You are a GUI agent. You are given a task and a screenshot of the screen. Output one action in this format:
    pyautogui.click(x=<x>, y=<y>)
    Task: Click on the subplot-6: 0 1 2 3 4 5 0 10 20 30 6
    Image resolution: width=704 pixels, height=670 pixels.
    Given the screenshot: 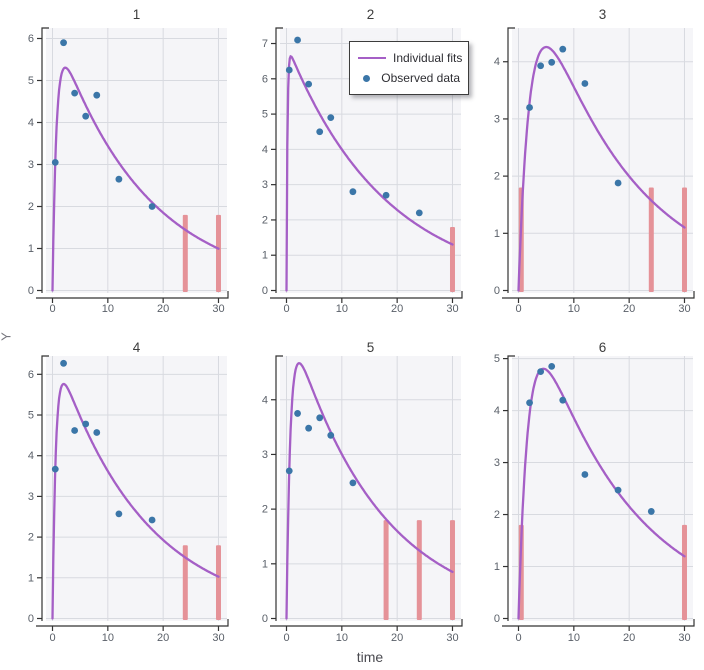 What is the action you would take?
    pyautogui.click(x=594, y=492)
    